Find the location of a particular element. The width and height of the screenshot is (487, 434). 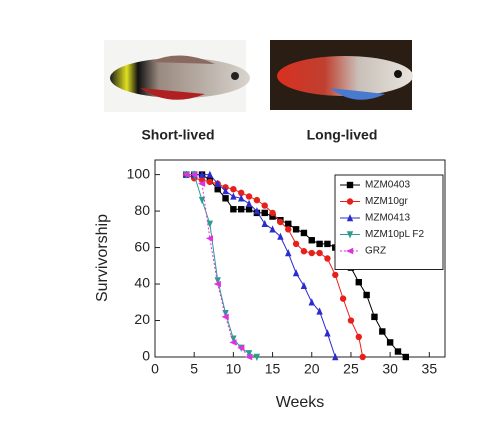

legend-label: MZM10gr is located at coordinates (386, 201).